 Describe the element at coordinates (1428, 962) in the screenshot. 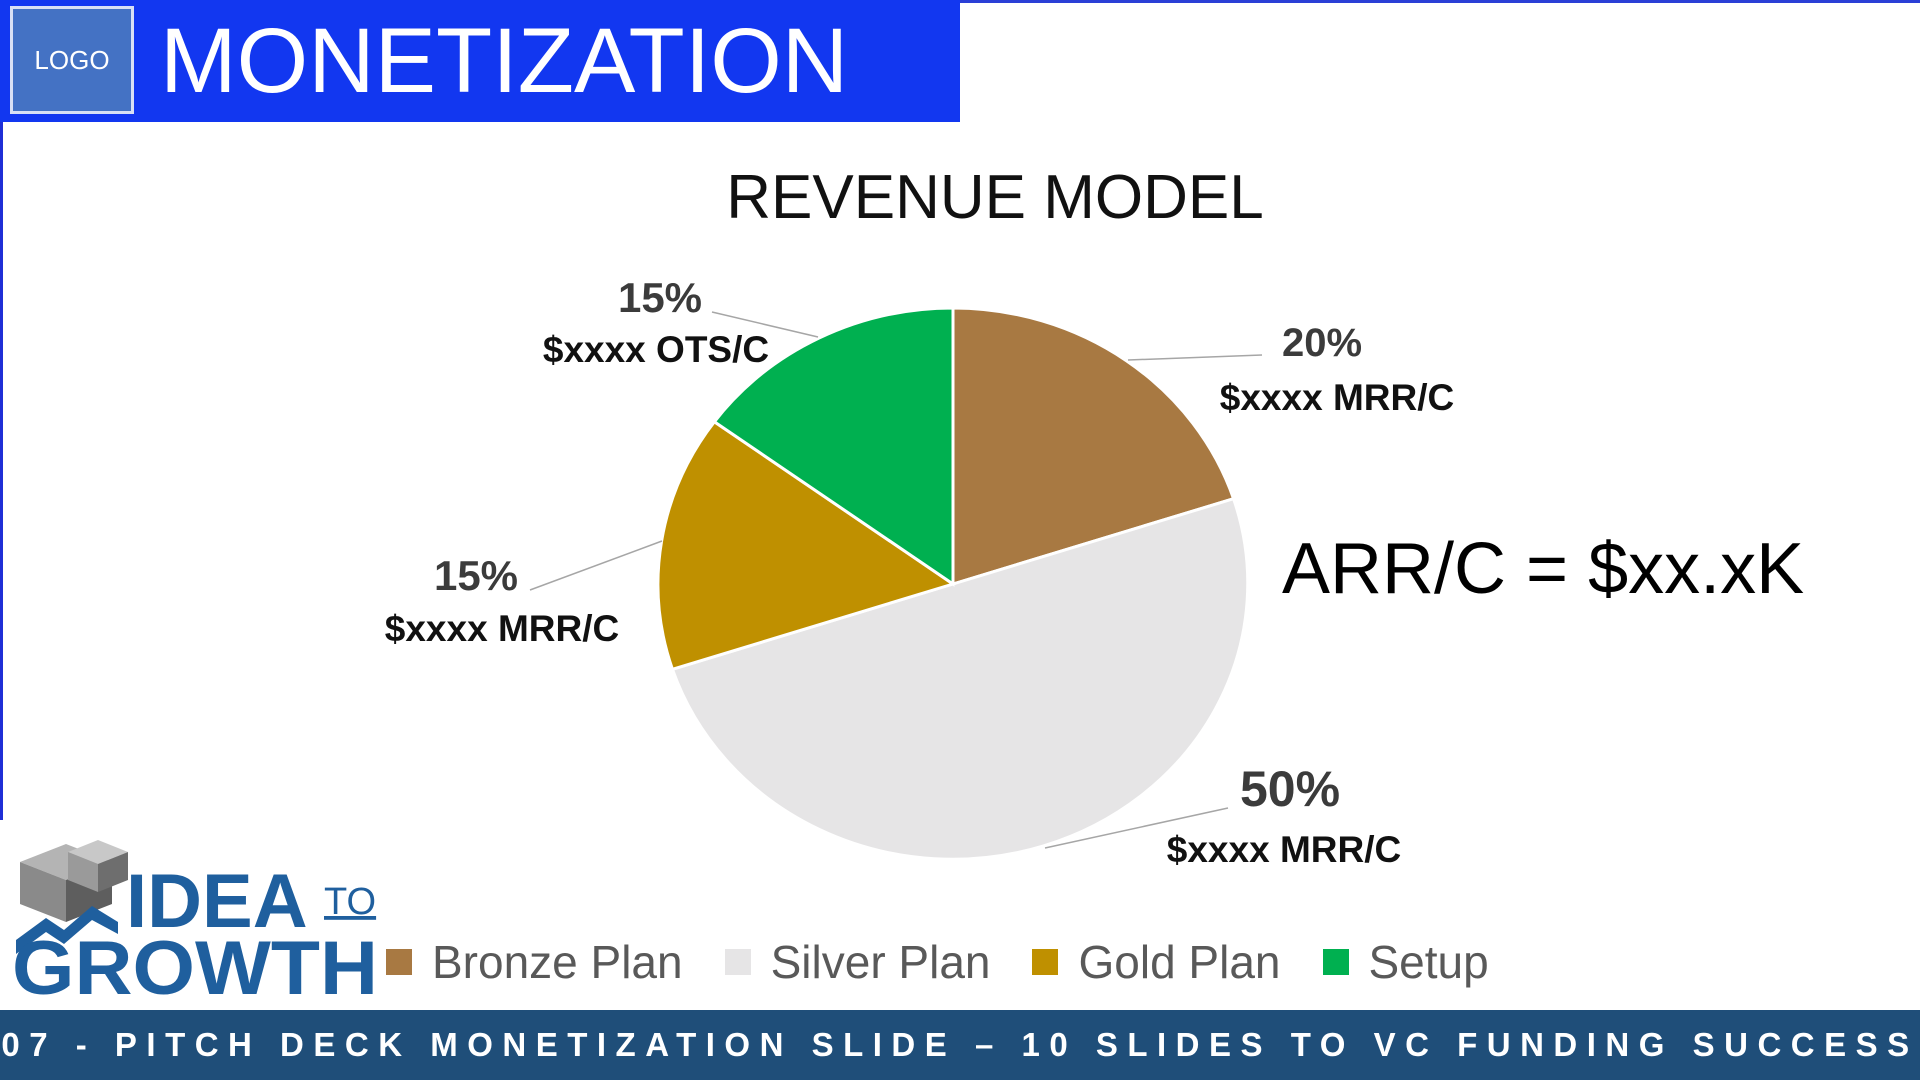

I see `legend-label-setup: Setup` at that location.